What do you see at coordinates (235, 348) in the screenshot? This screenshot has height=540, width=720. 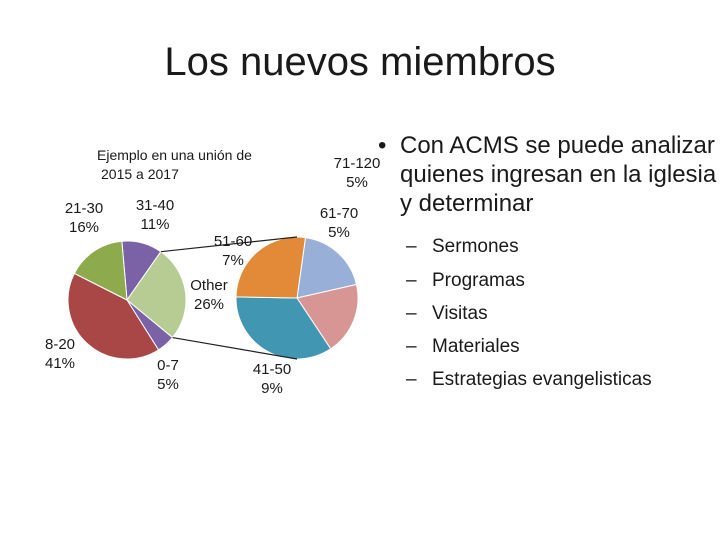 I see `connector-line-bottom` at bounding box center [235, 348].